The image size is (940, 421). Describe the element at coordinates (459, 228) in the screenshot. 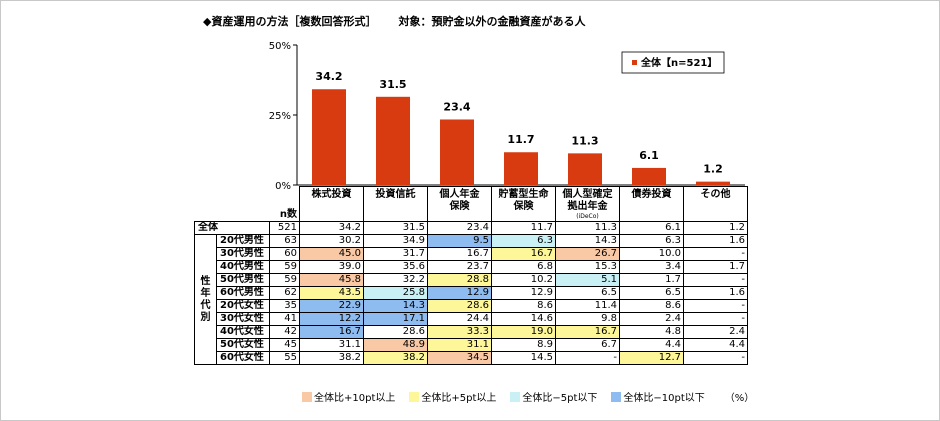

I see `table-cell: 23.4` at that location.